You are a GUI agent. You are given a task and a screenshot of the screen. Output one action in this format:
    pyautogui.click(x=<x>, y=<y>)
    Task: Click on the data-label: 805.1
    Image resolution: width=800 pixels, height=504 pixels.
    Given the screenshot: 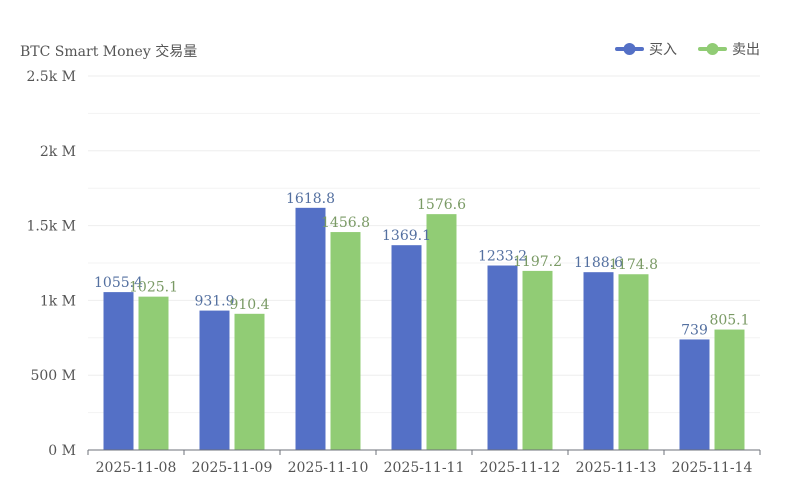 What is the action you would take?
    pyautogui.click(x=729, y=321)
    